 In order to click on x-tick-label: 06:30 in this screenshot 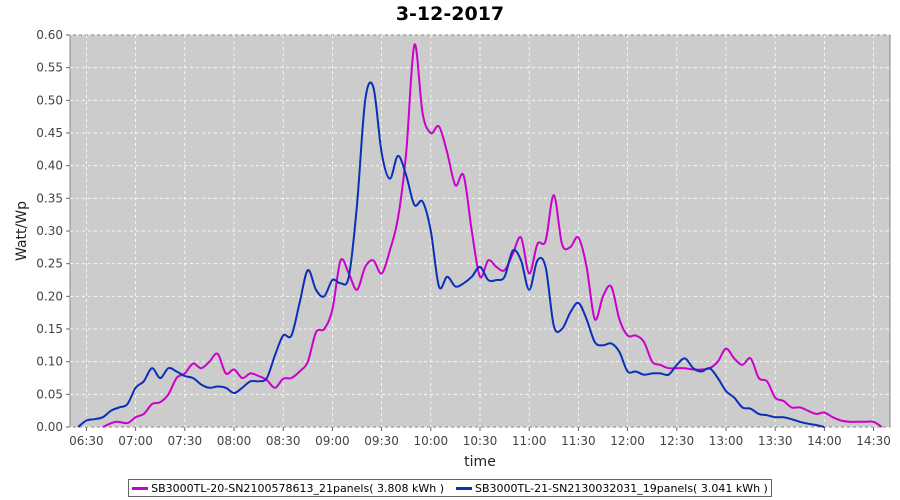, I will do `click(86, 441)`.